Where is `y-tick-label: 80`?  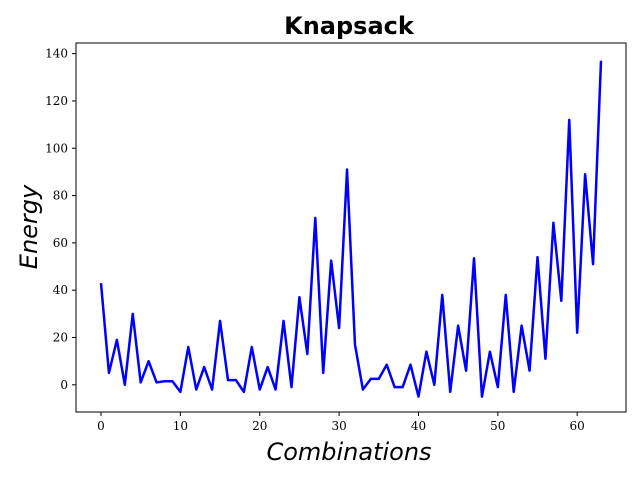 y-tick-label: 80 is located at coordinates (60, 196).